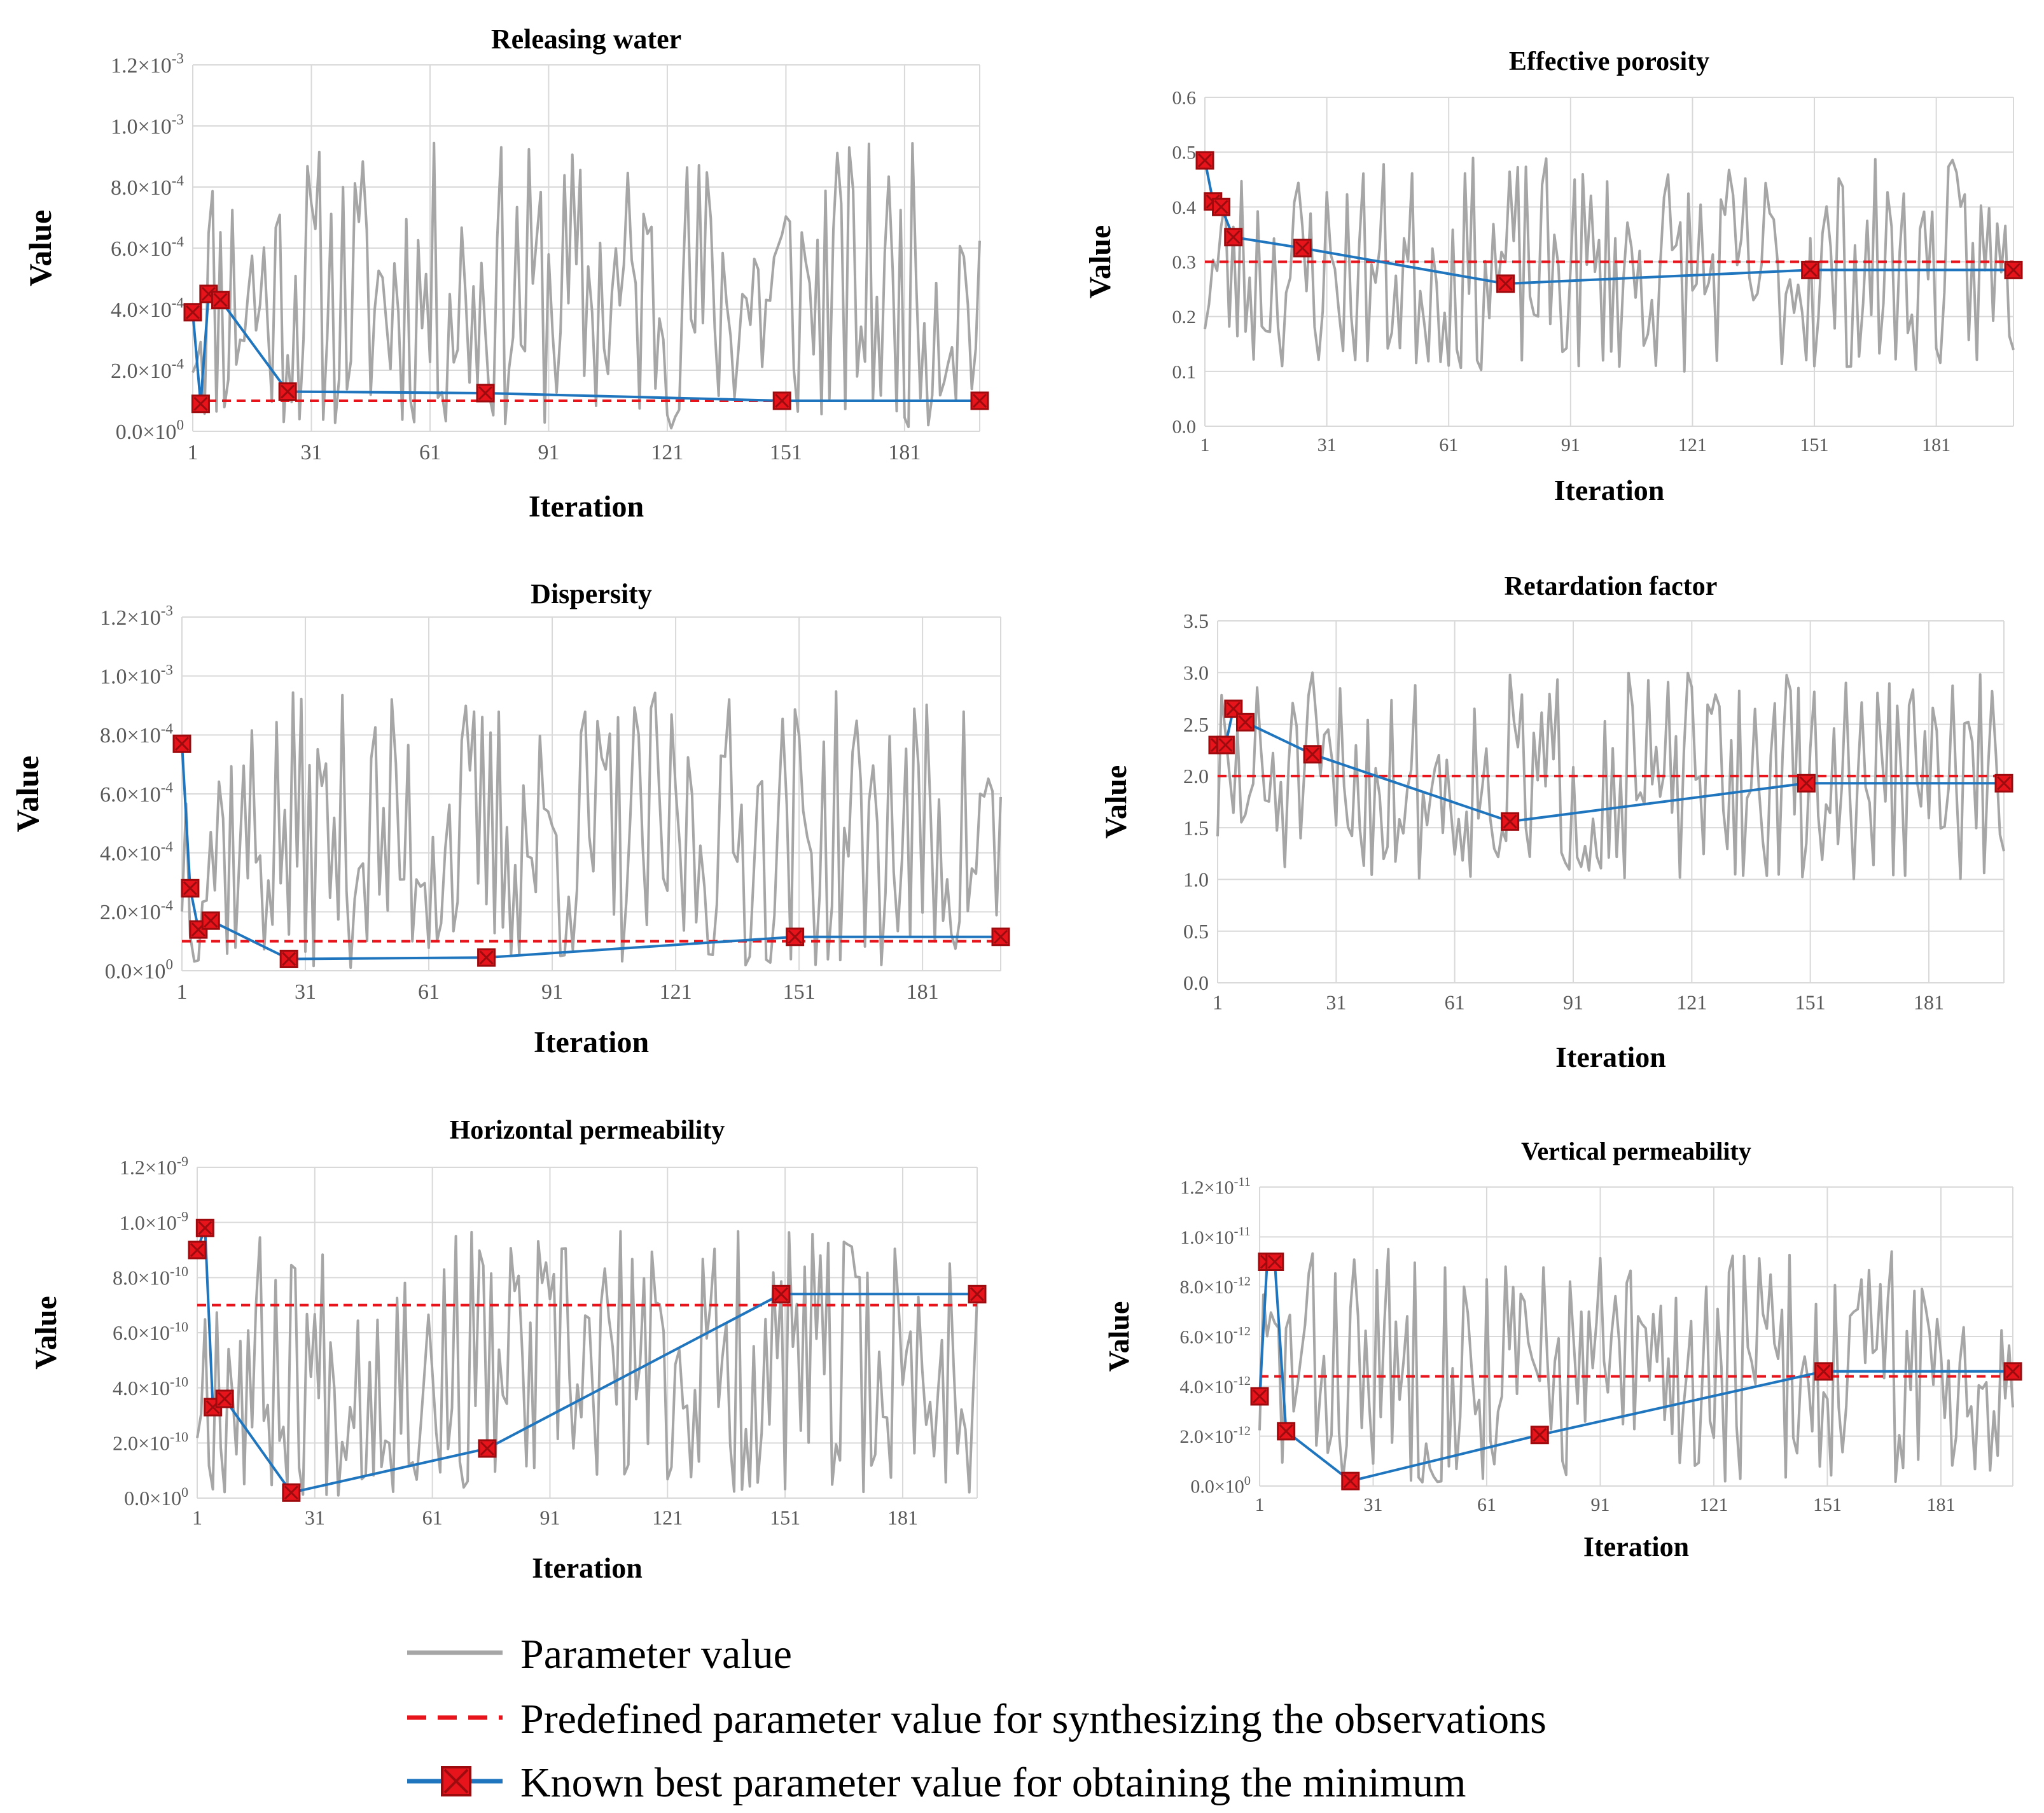 The width and height of the screenshot is (2044, 1813). Describe the element at coordinates (591, 593) in the screenshot. I see `chart-title: Dispersity` at that location.